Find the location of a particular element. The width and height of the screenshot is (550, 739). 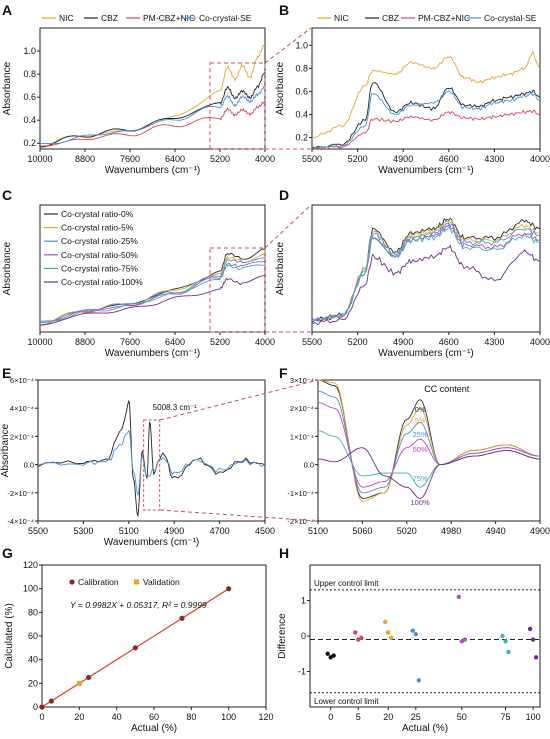

lower-limit-label: Lower control limit is located at coordinates (346, 701).